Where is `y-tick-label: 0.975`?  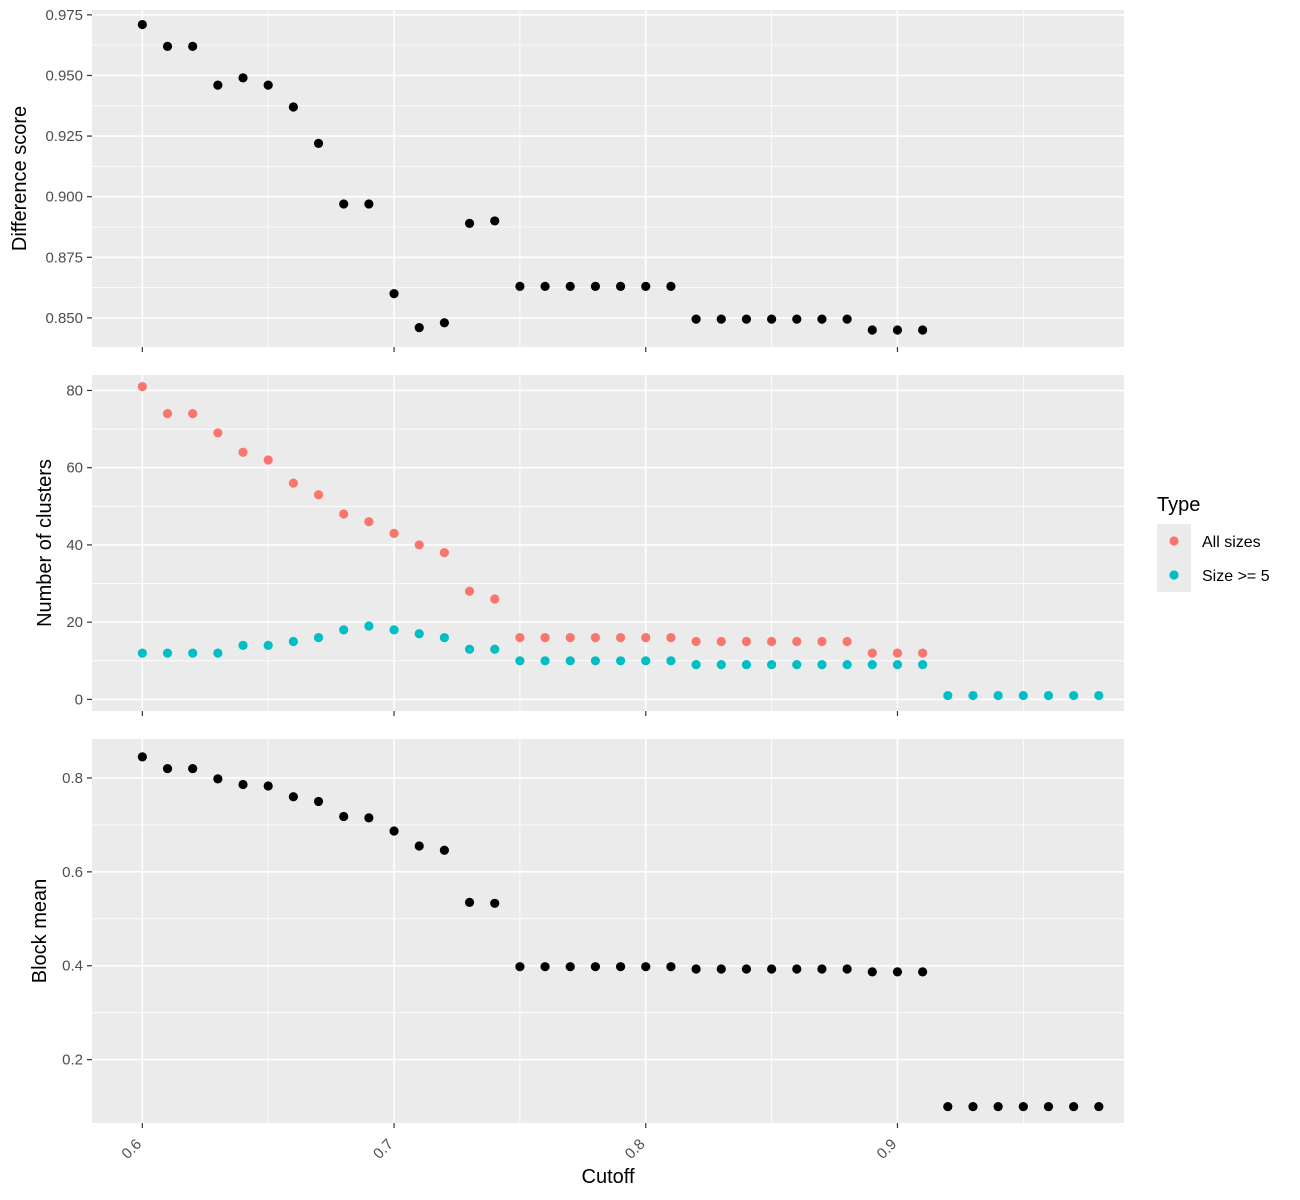 y-tick-label: 0.975 is located at coordinates (64, 15).